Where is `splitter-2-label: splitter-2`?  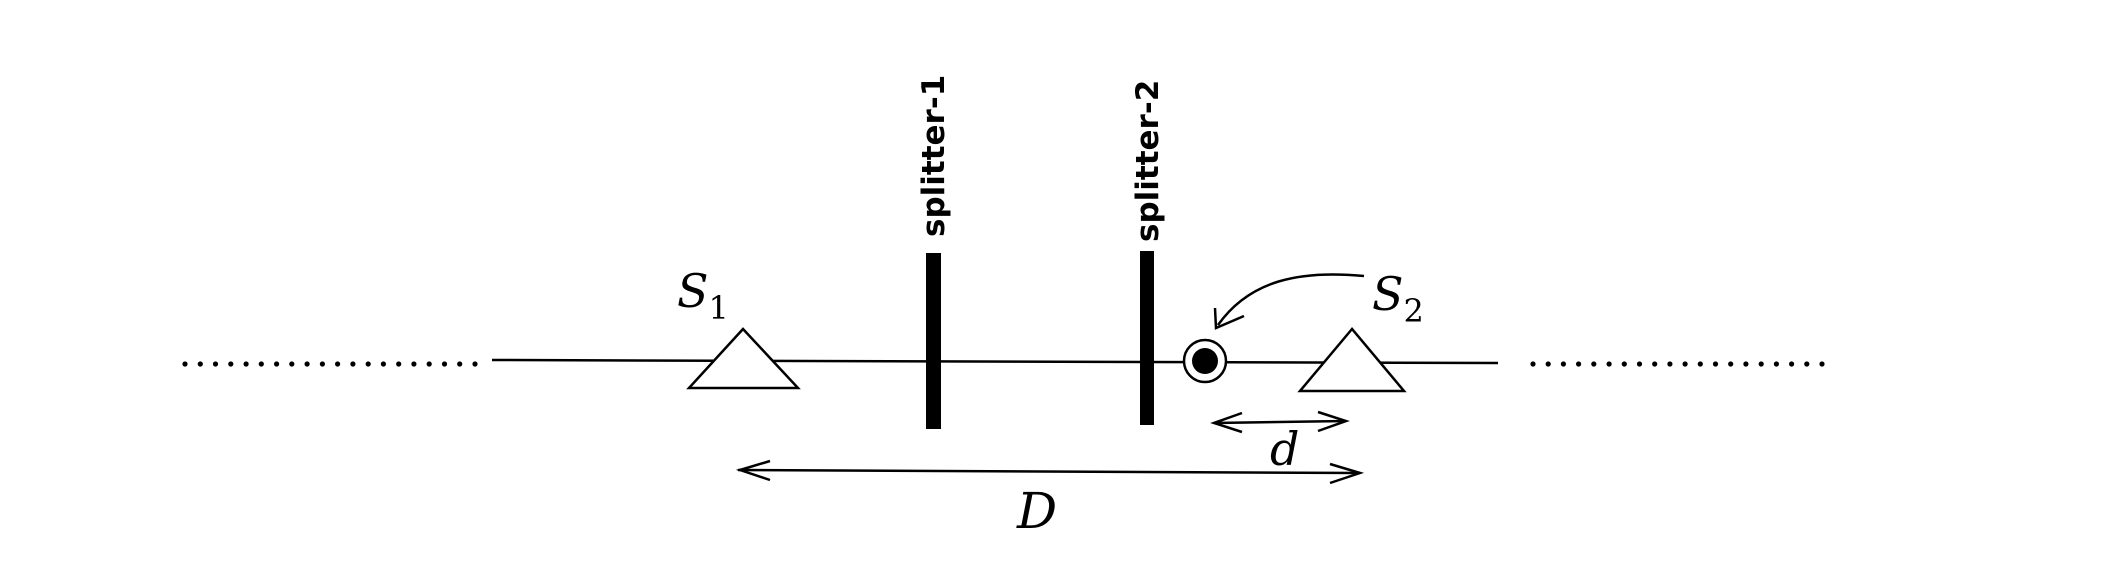
splitter-2-label: splitter-2 is located at coordinates (1148, 161).